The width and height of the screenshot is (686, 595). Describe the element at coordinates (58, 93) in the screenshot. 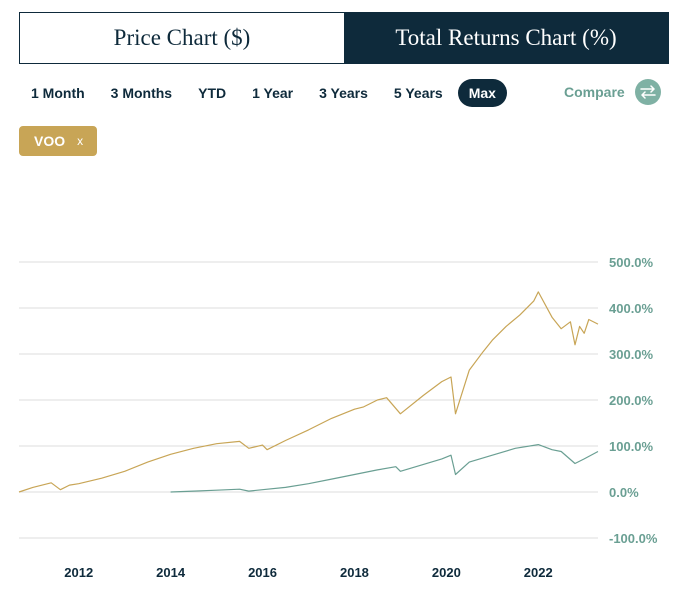

I see `range-1-month: 1 Month` at that location.